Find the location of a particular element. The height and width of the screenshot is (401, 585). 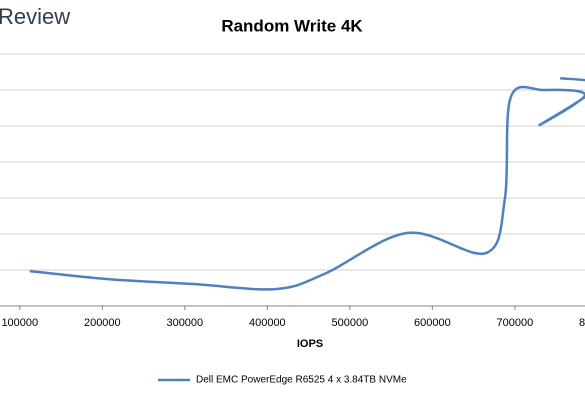

x-tick-label: 100000 is located at coordinates (19, 323).